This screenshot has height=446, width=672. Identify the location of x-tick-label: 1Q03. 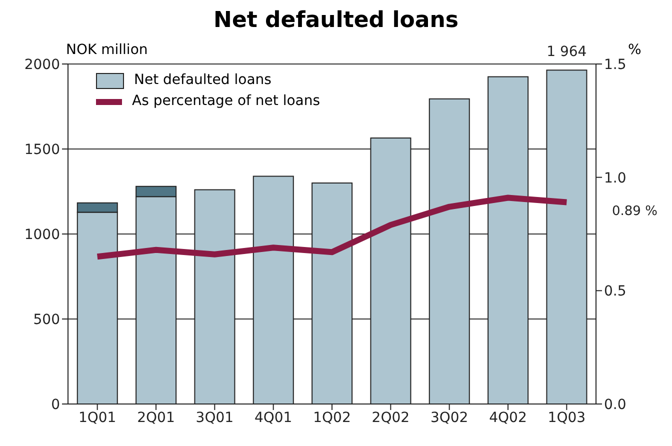
(567, 418).